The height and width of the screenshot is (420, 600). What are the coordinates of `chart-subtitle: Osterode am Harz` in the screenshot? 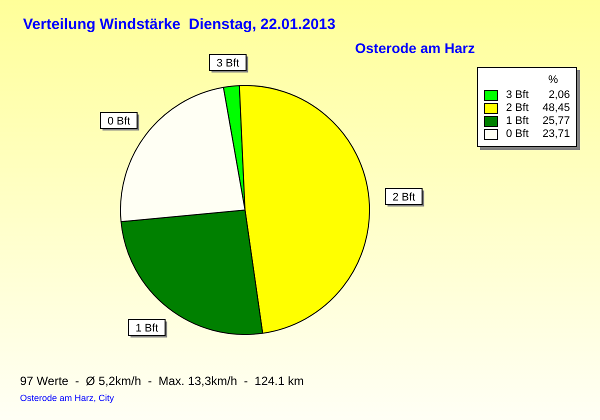 It's located at (415, 48).